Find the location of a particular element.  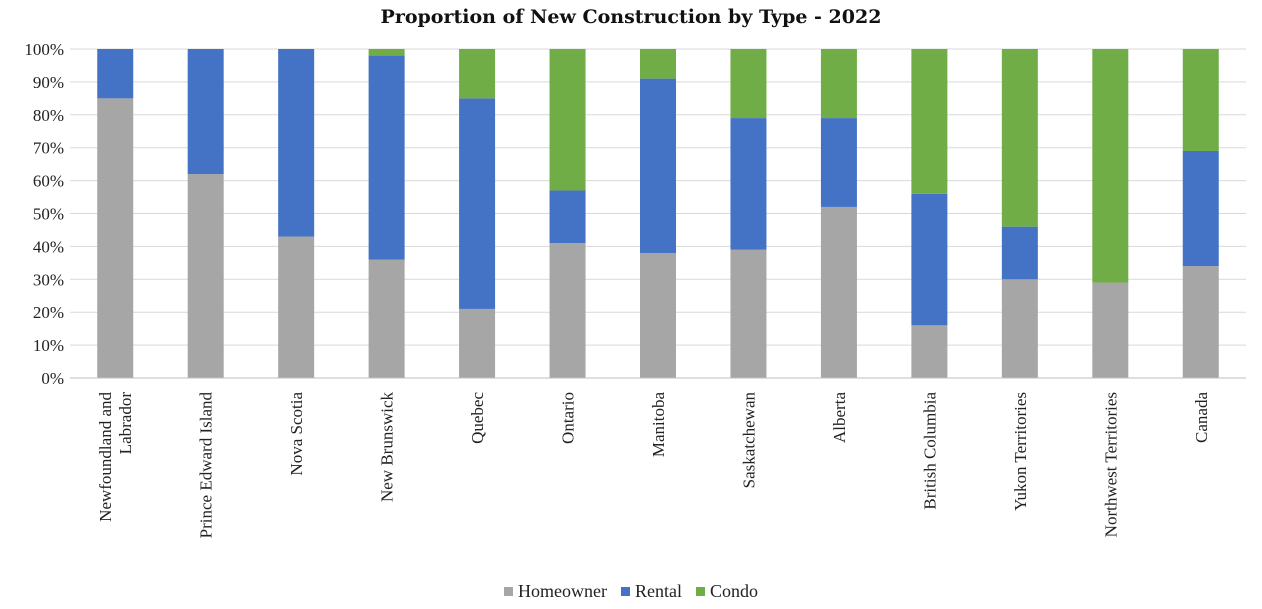

legend-item-condo: Condo is located at coordinates (726, 591).